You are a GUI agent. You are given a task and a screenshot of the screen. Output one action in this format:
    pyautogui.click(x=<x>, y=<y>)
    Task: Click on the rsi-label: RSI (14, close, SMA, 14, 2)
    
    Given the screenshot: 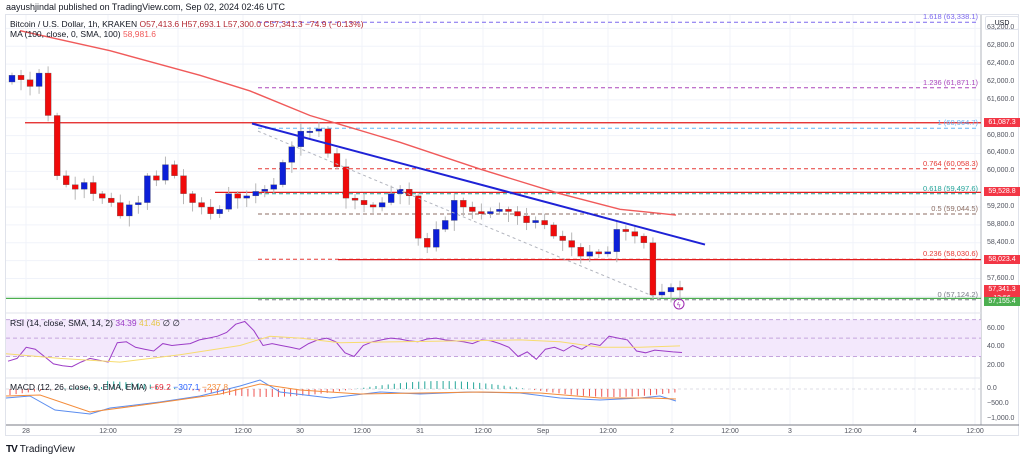 What is the action you would take?
    pyautogui.click(x=61, y=323)
    